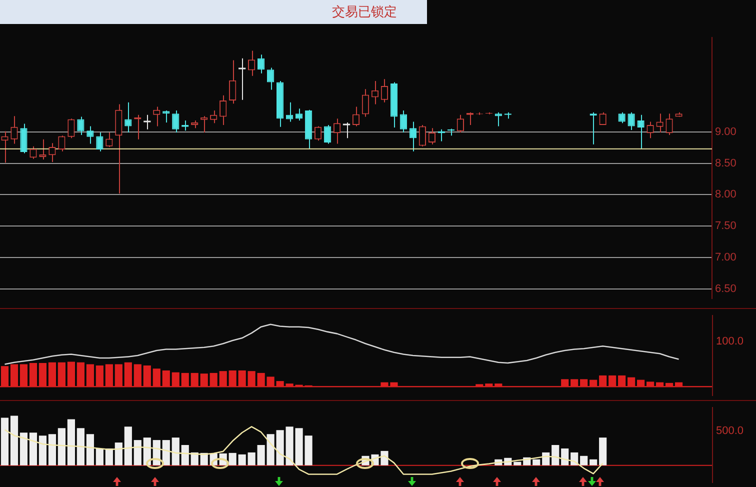 This screenshot has height=487, width=756. I want to click on y-tick-label: 9.00, so click(725, 132).